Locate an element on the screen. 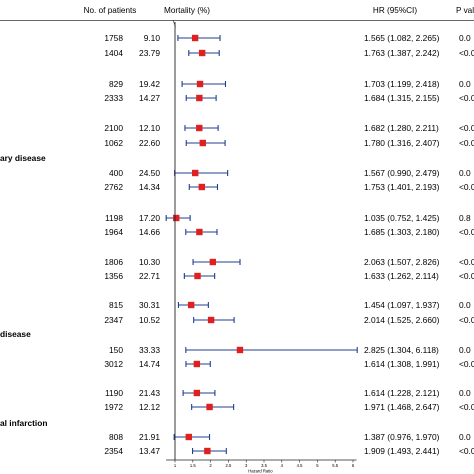 The height and width of the screenshot is (474, 474). hr-ci-text: 1.703 (1.199, 2.418) is located at coordinates (402, 84).